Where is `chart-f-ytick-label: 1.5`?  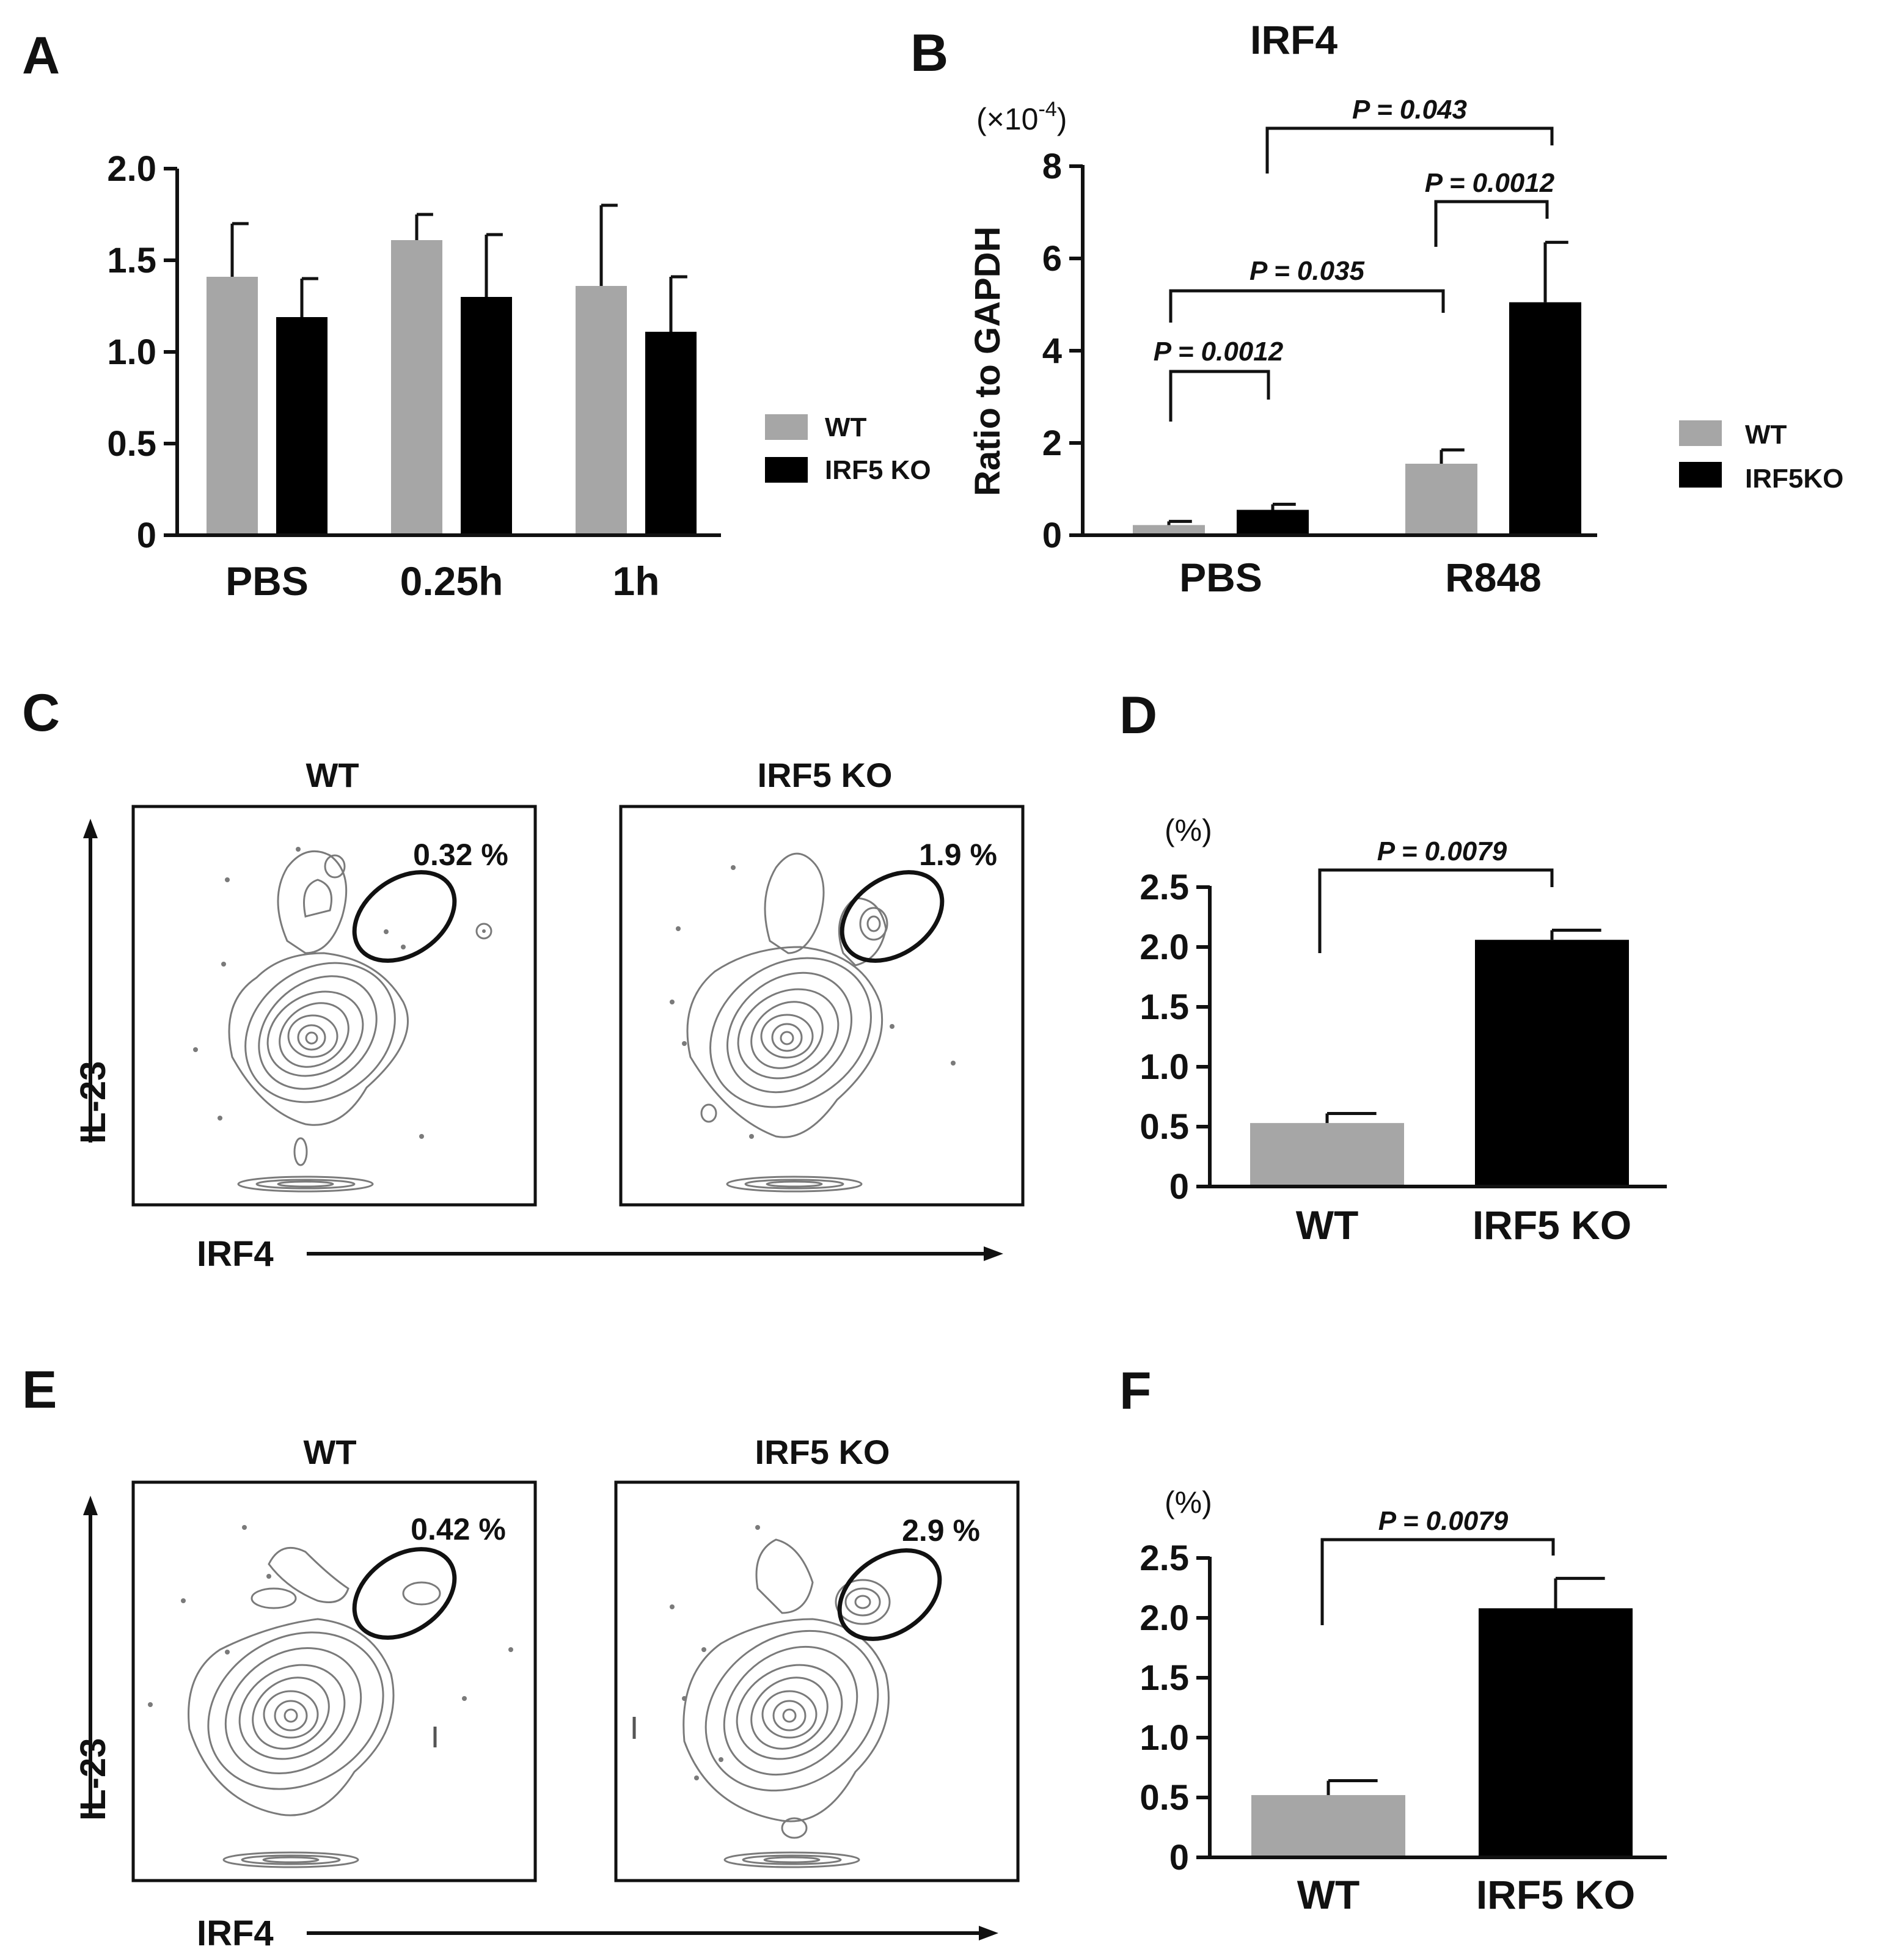 chart-f-ytick-label: 1.5 is located at coordinates (1164, 1678).